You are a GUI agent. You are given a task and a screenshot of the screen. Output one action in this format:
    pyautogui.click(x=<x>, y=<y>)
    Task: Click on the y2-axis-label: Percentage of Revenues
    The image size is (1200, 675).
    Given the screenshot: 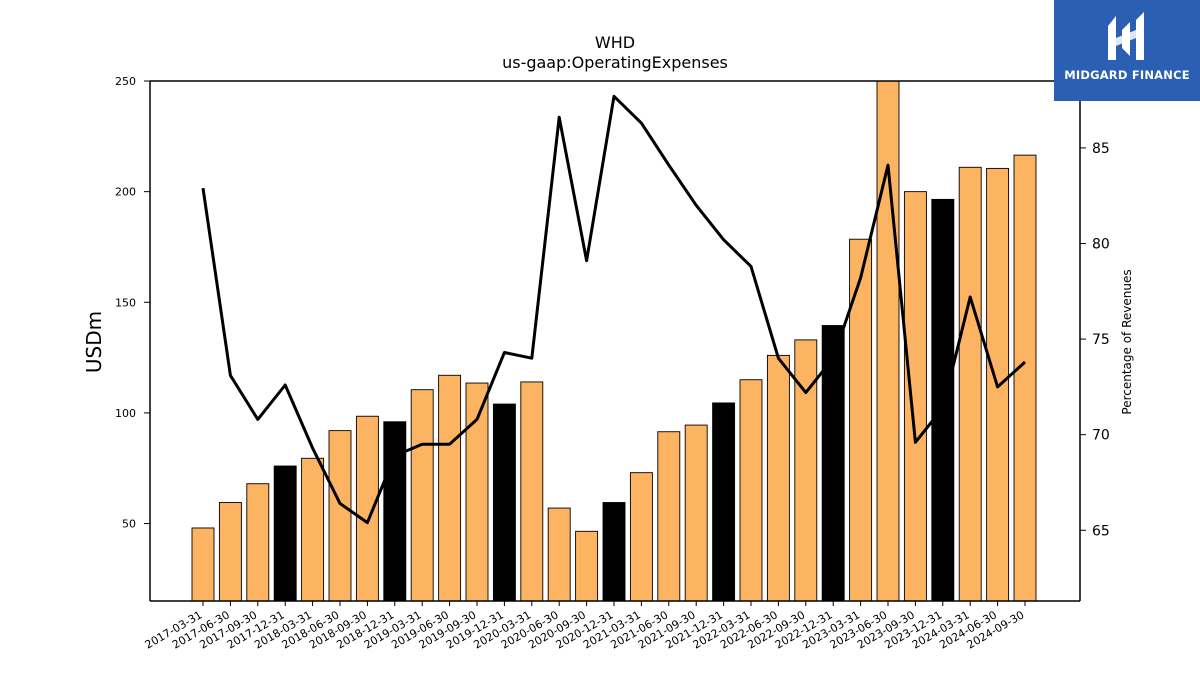 What is the action you would take?
    pyautogui.click(x=1127, y=341)
    